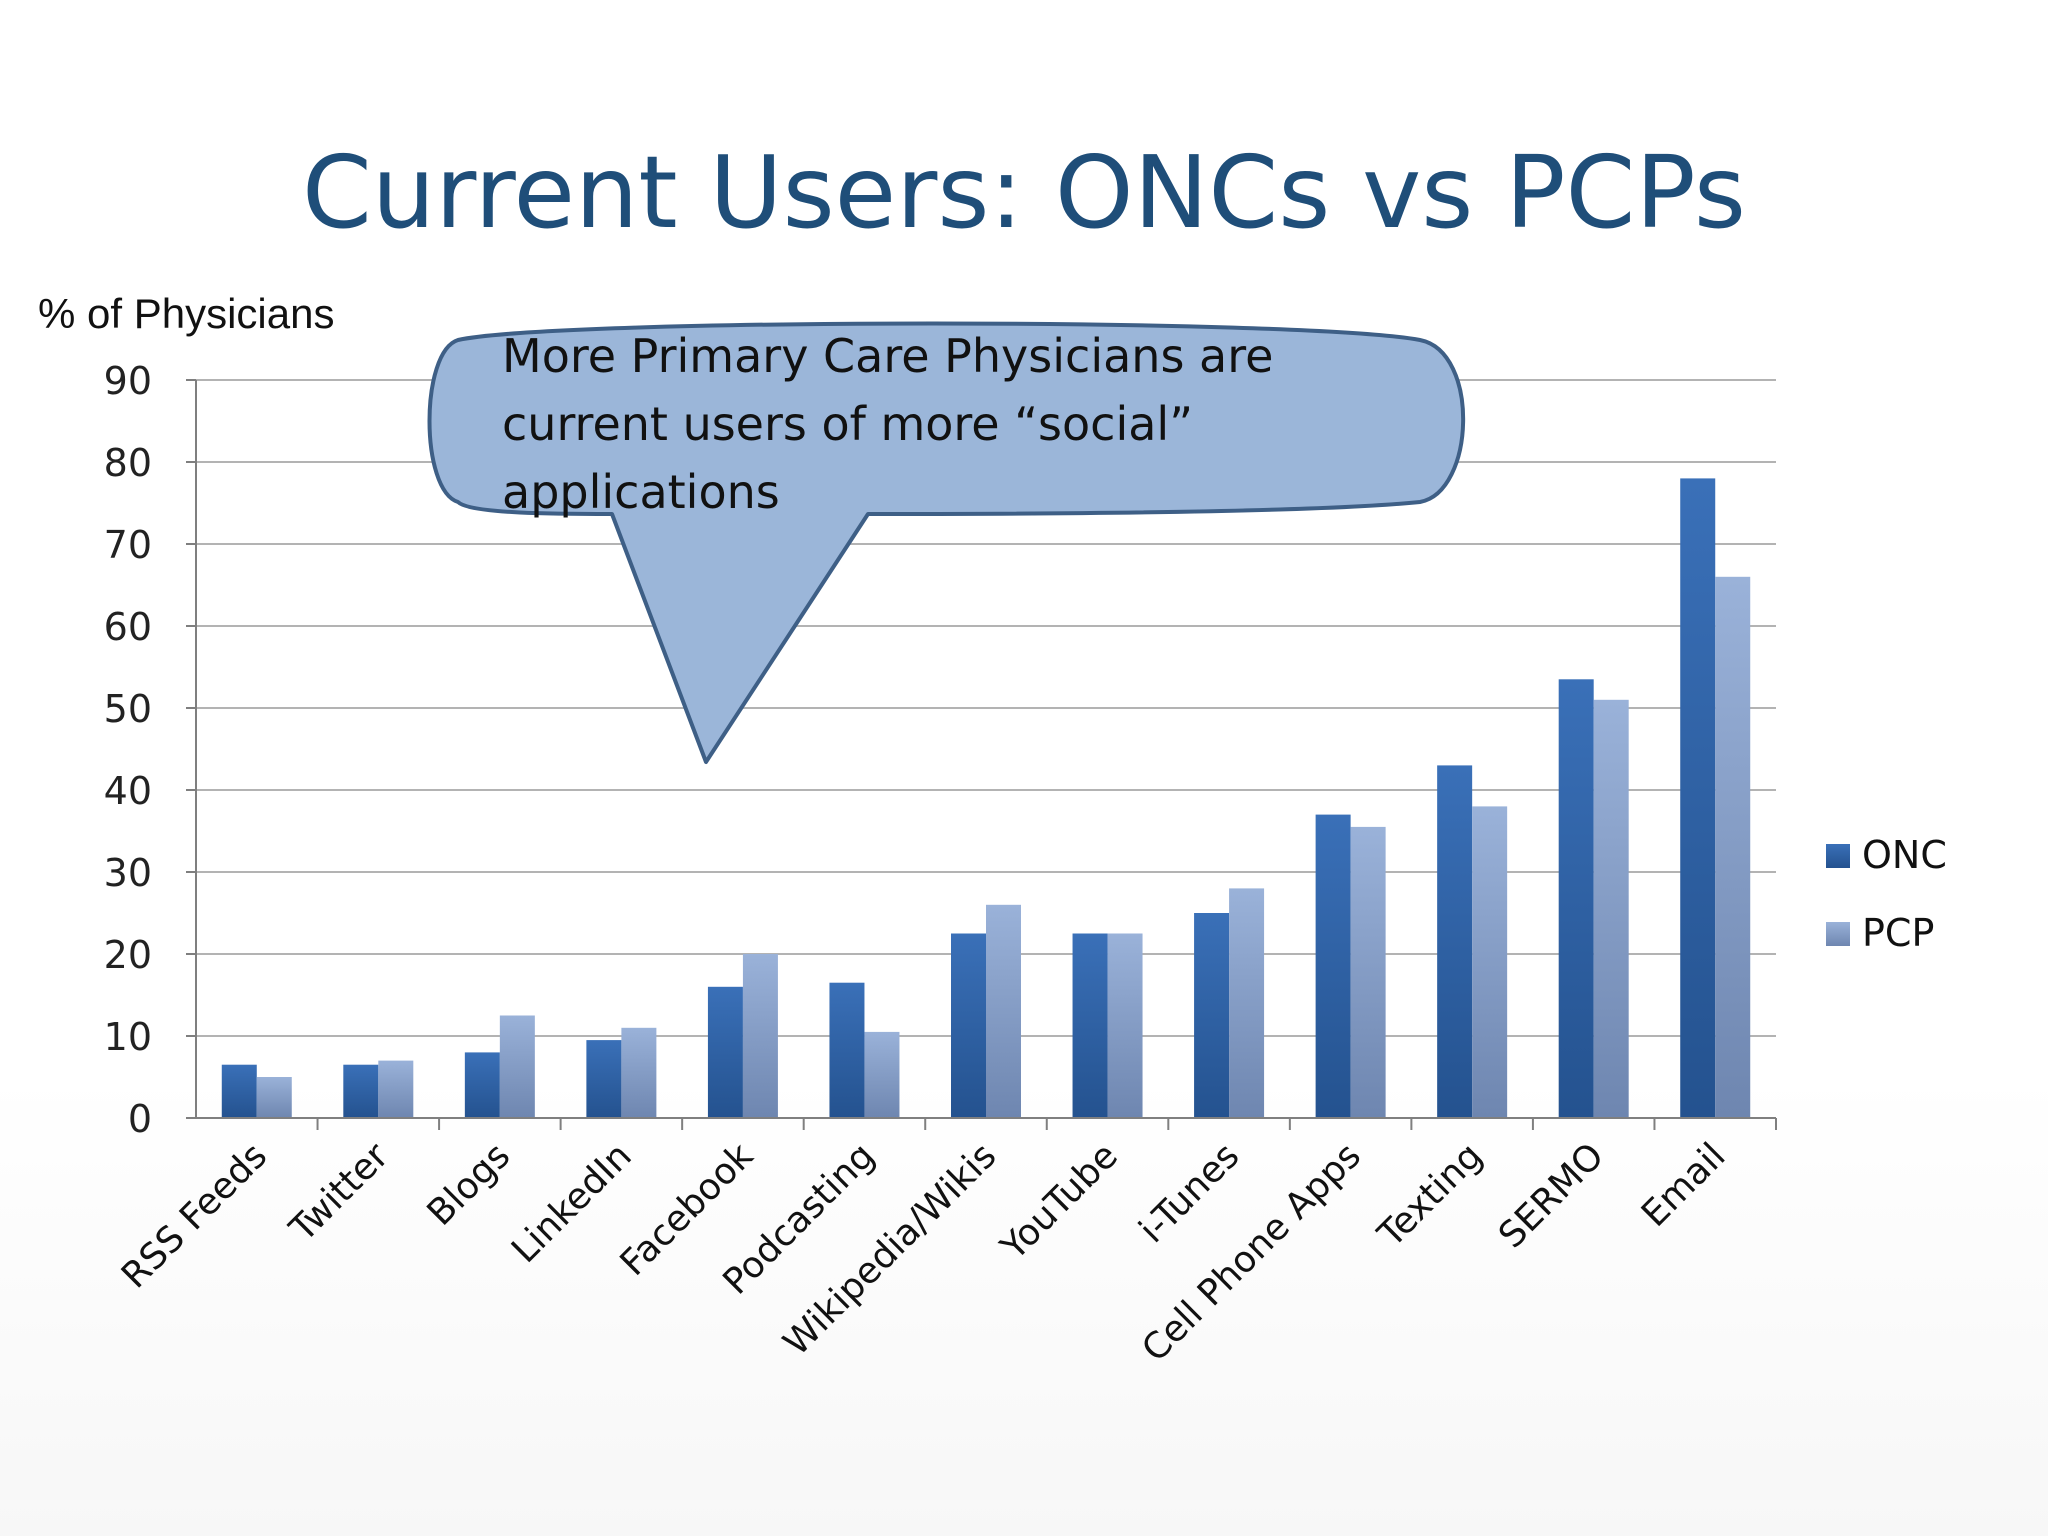 This screenshot has height=1536, width=2048. What do you see at coordinates (194, 1215) in the screenshot?
I see `x-tick-label: RSS Feeds` at bounding box center [194, 1215].